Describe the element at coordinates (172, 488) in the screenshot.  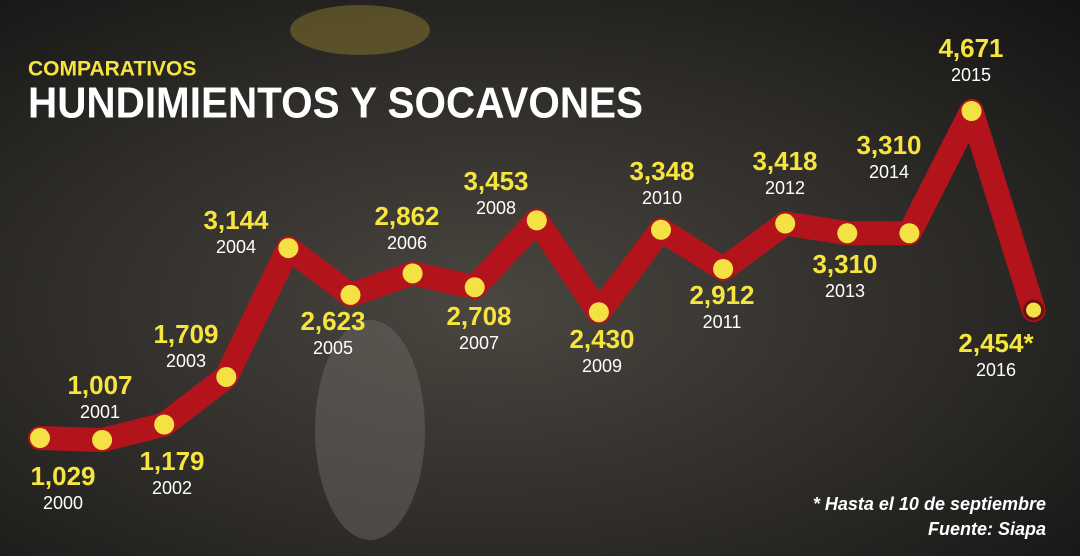
I see `year-label: 2002` at that location.